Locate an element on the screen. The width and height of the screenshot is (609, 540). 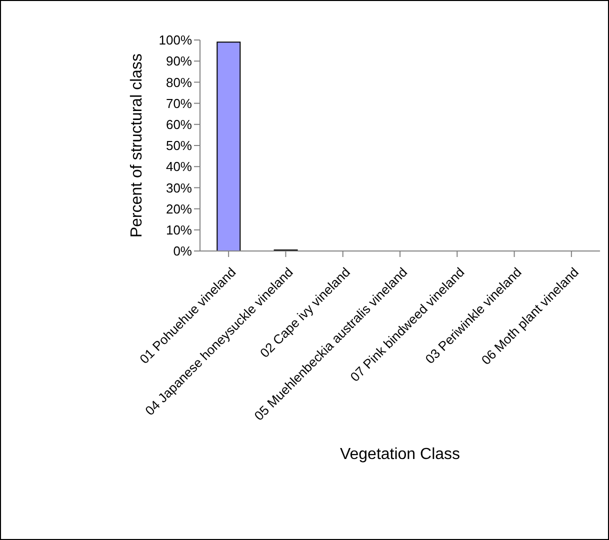
y-axis-title: Percent of structural class is located at coordinates (137, 145).